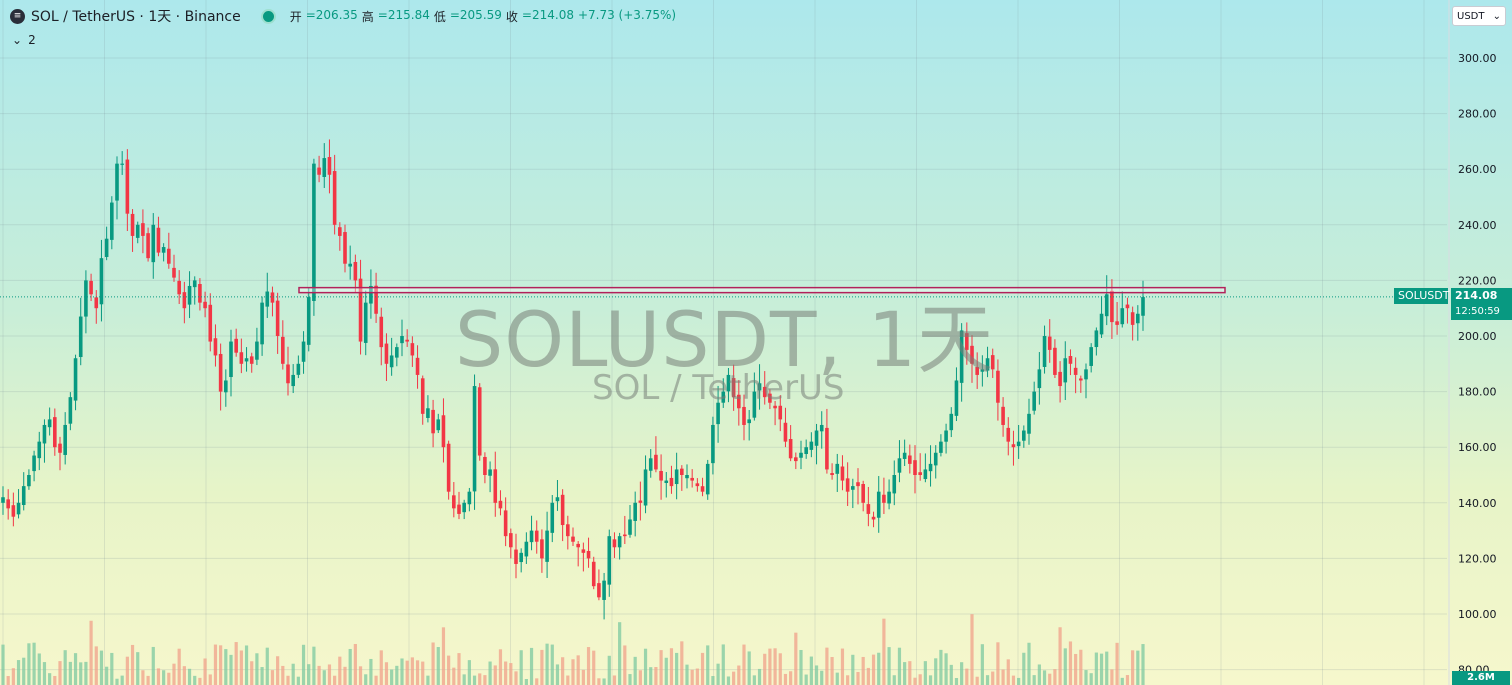 The height and width of the screenshot is (685, 1512). What do you see at coordinates (136, 17) in the screenshot?
I see `symbol-title: SOL / TetherUS · 1天 · Binance` at bounding box center [136, 17].